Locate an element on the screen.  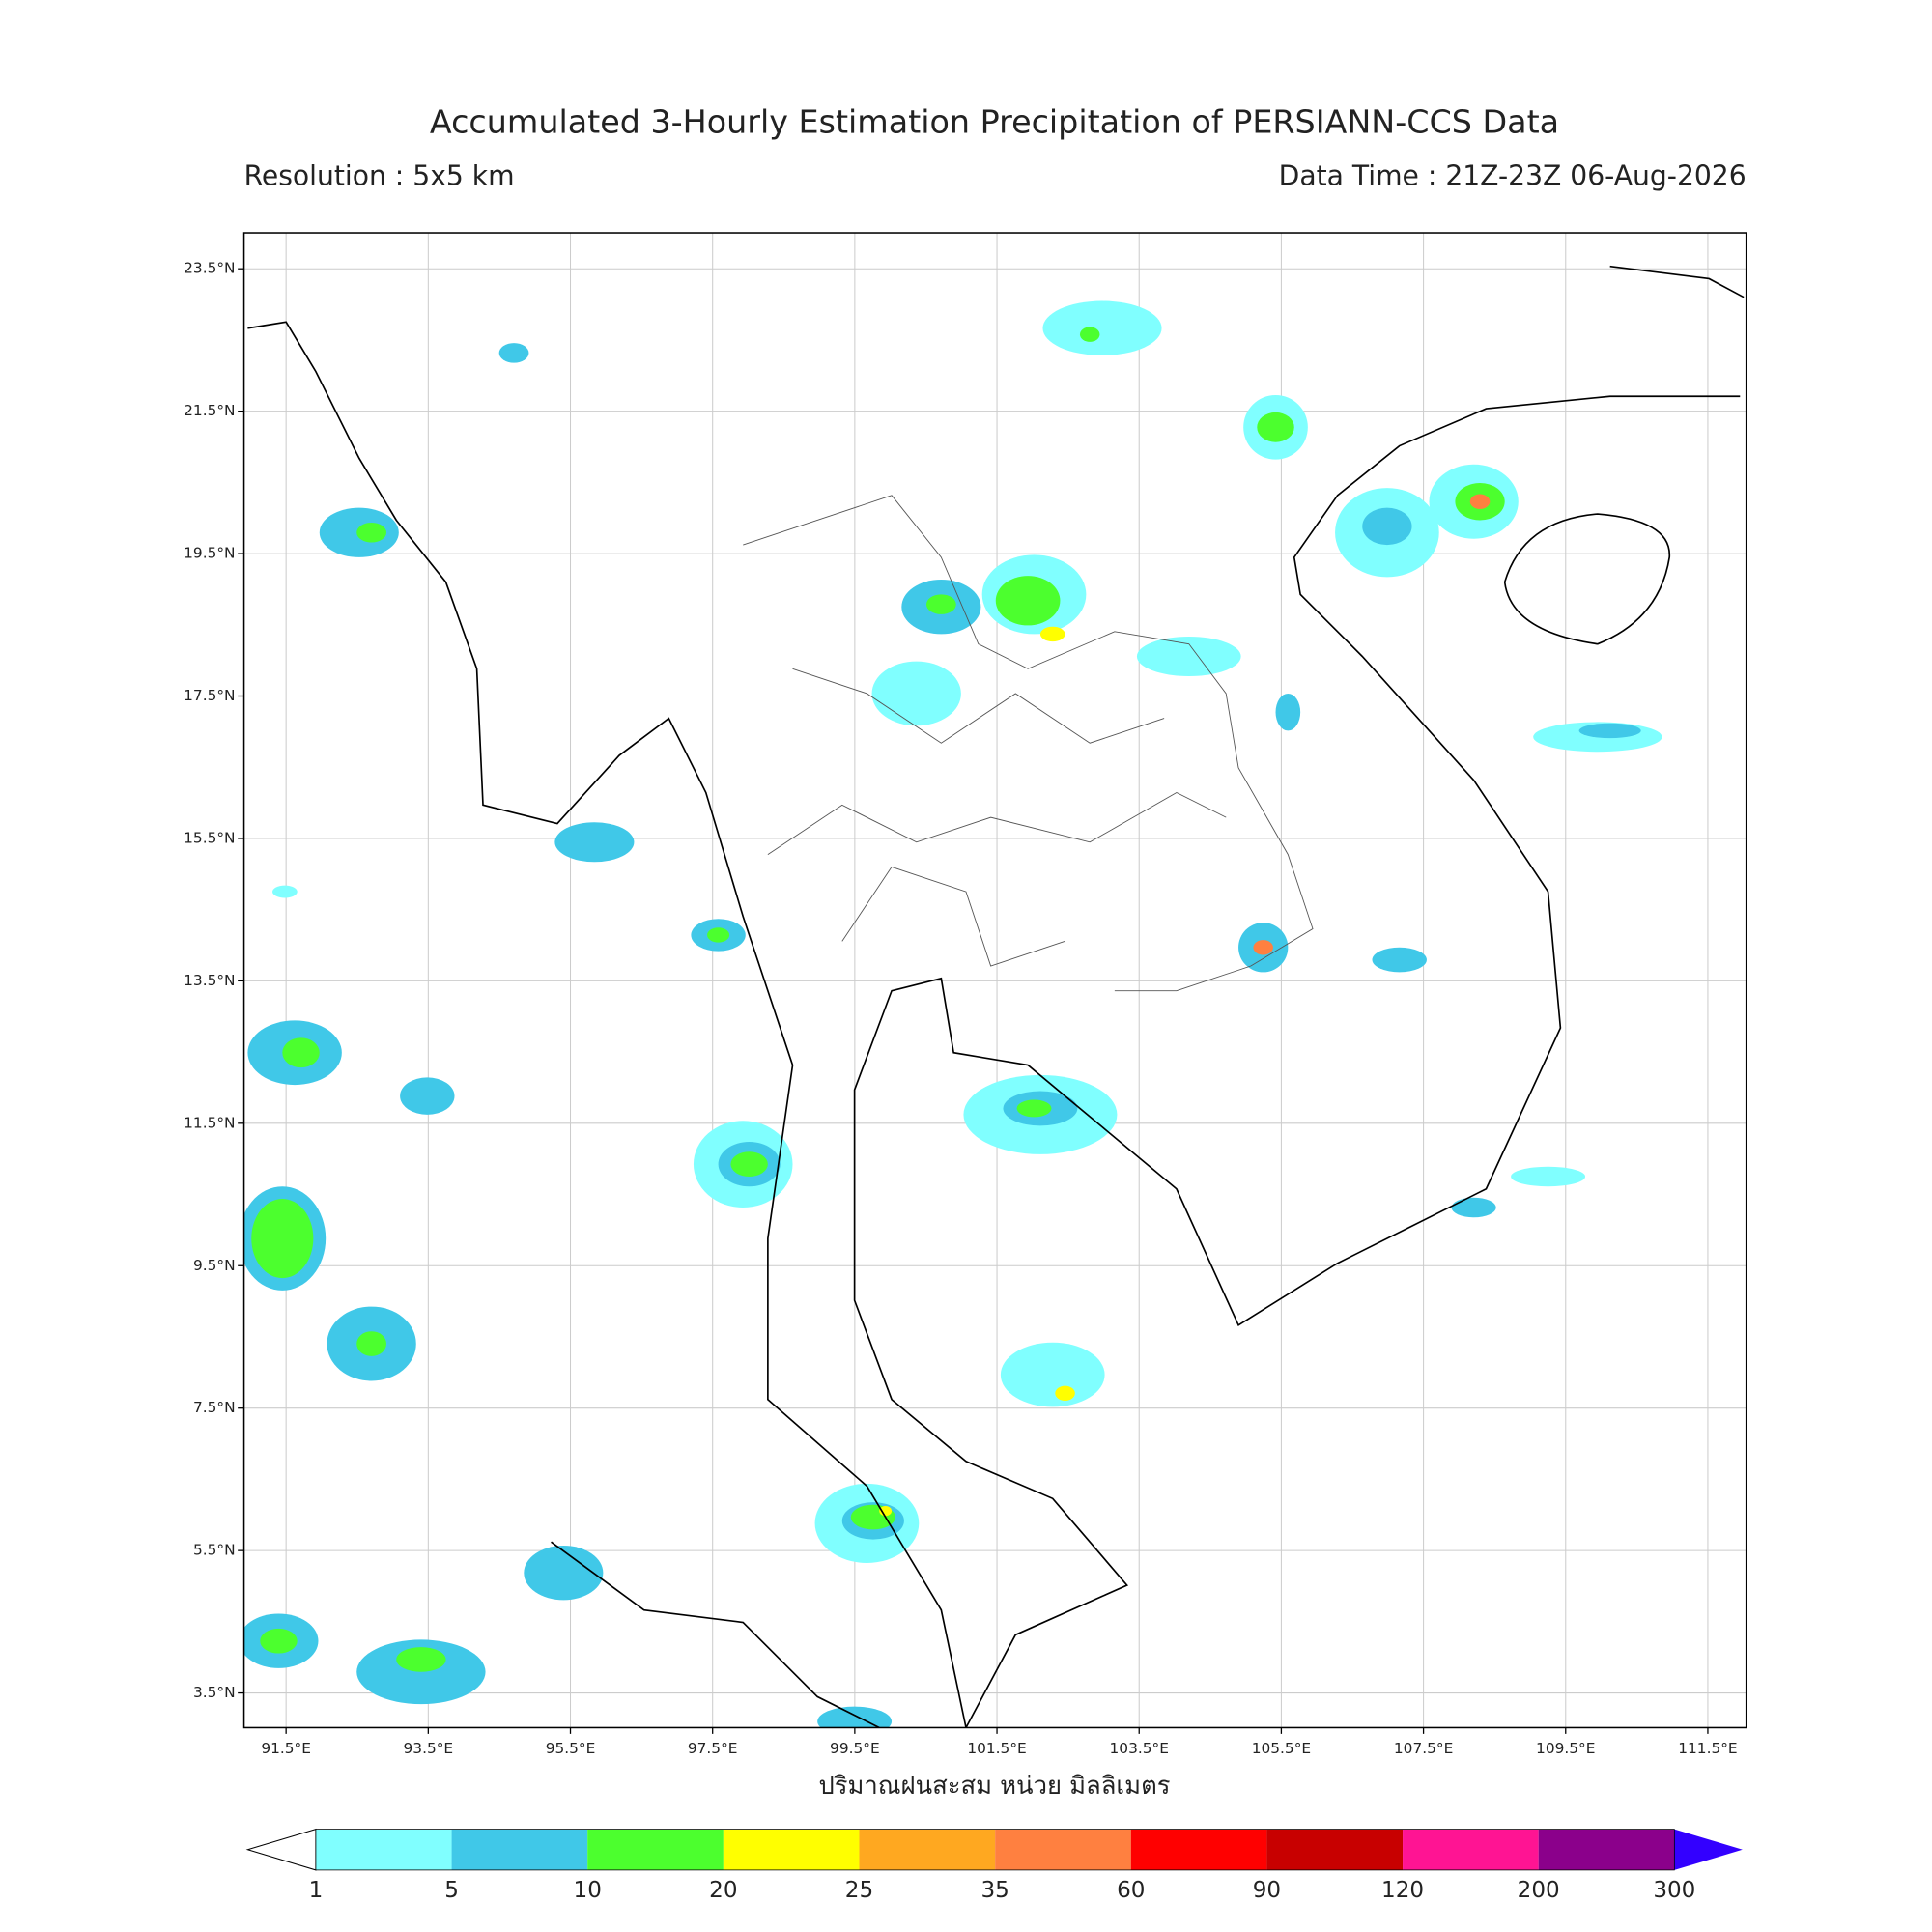
lat-label: 17.5°N is located at coordinates (209, 695).